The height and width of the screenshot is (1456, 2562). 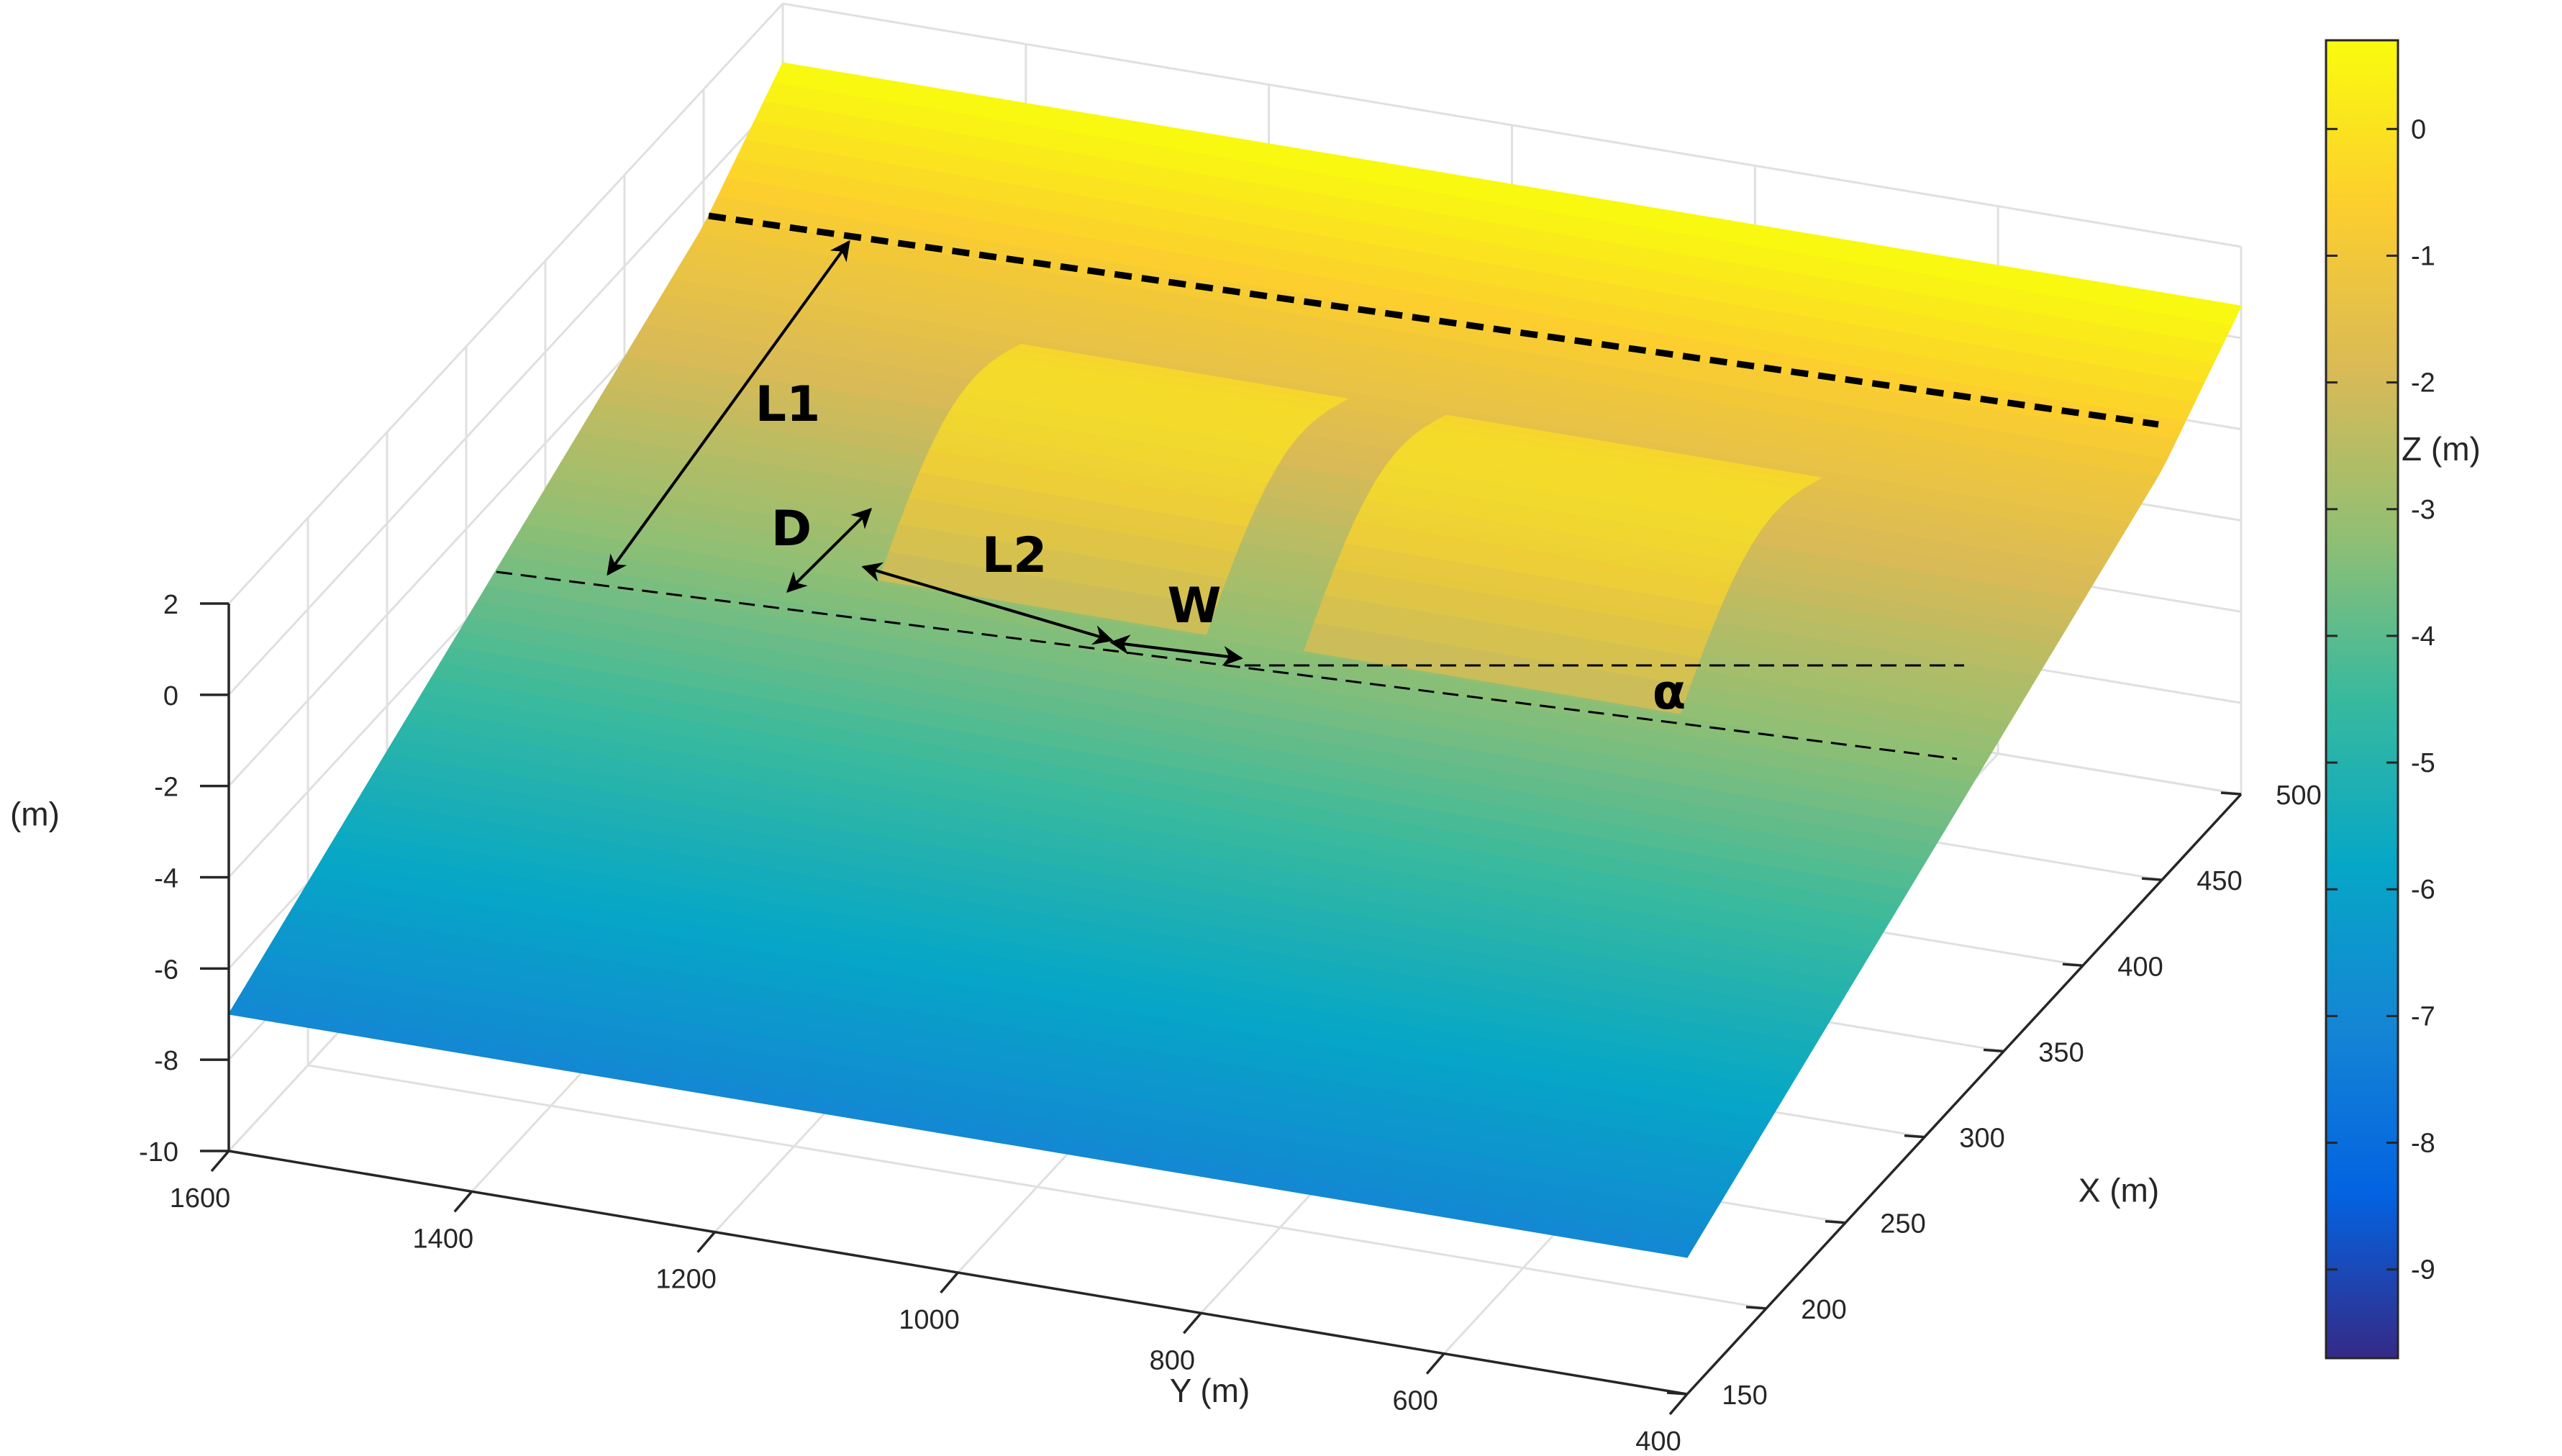 What do you see at coordinates (2403, 699) in the screenshot?
I see `colorbar: 0 -1 -2 -3 -4 -5 -6 -7 -8 -9 Z (m)` at bounding box center [2403, 699].